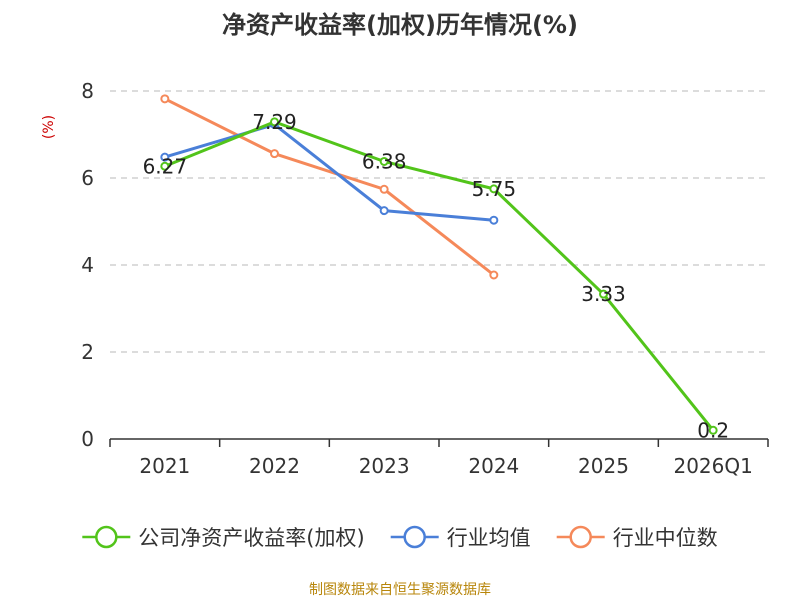  What do you see at coordinates (493, 466) in the screenshot?
I see `x-tick-label: 2024` at bounding box center [493, 466].